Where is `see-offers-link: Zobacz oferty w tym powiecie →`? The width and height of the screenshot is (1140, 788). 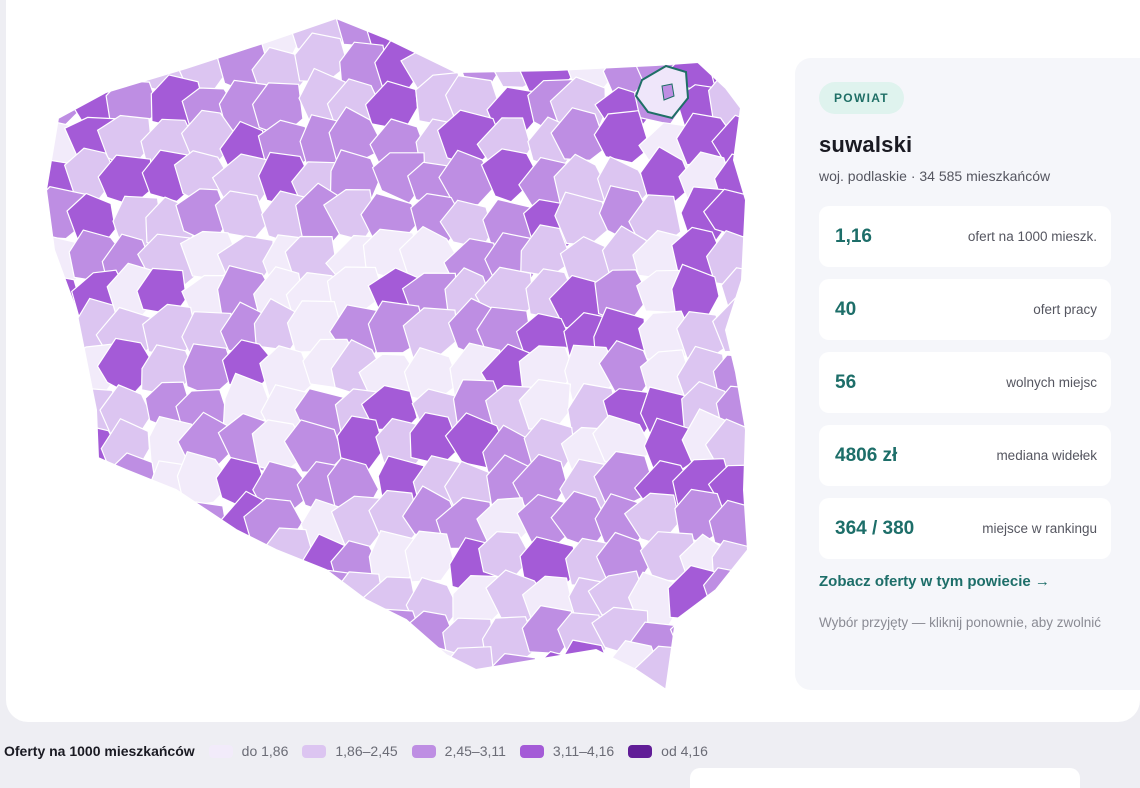 see-offers-link: Zobacz oferty w tym powiecie → is located at coordinates (934, 581).